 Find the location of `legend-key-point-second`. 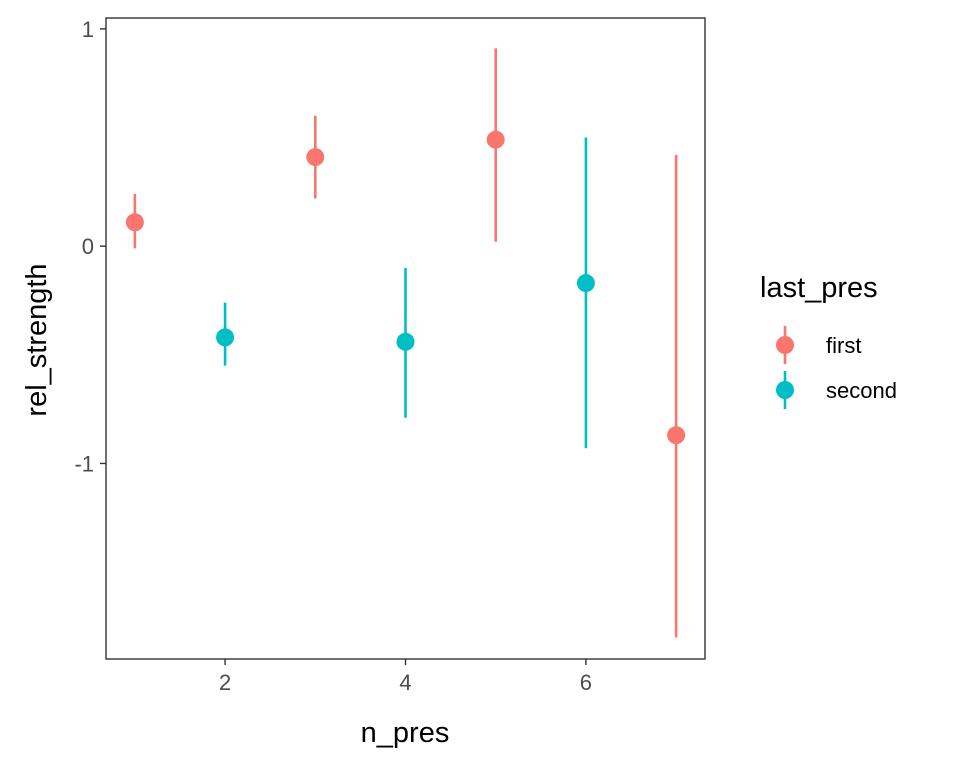

legend-key-point-second is located at coordinates (785, 390).